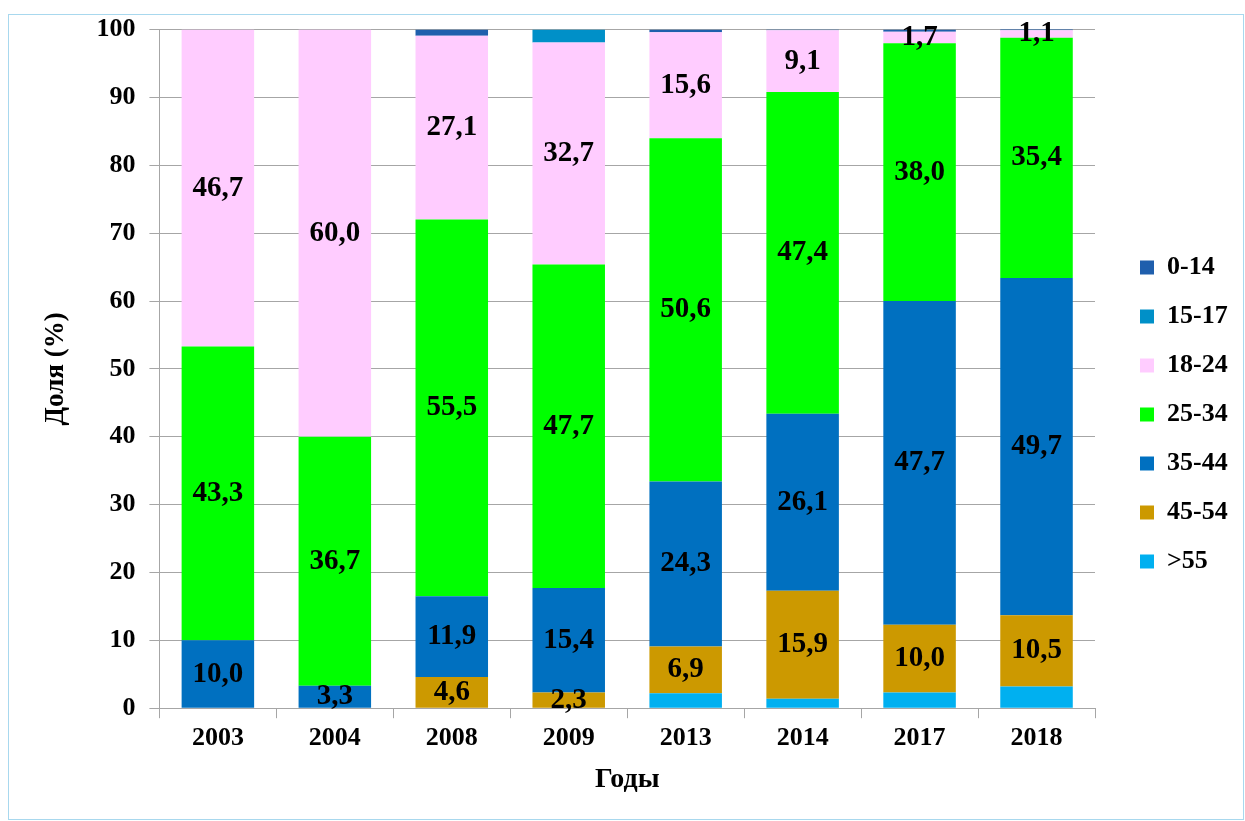  What do you see at coordinates (1036, 736) in the screenshot?
I see `x-tick-label: 2018` at bounding box center [1036, 736].